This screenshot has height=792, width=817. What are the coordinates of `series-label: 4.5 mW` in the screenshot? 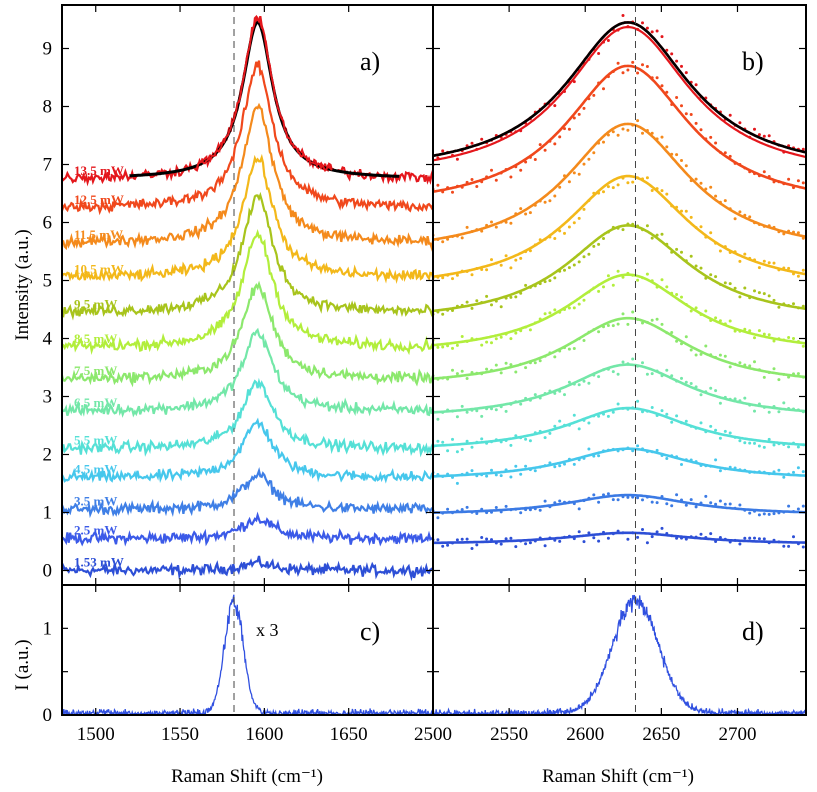 It's located at (95, 469).